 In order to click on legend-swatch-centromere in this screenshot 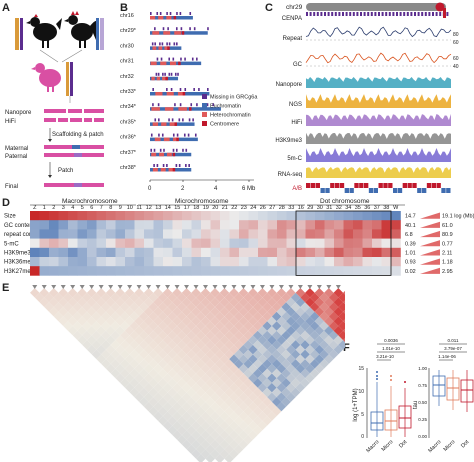, I will do `click(204, 123)`.